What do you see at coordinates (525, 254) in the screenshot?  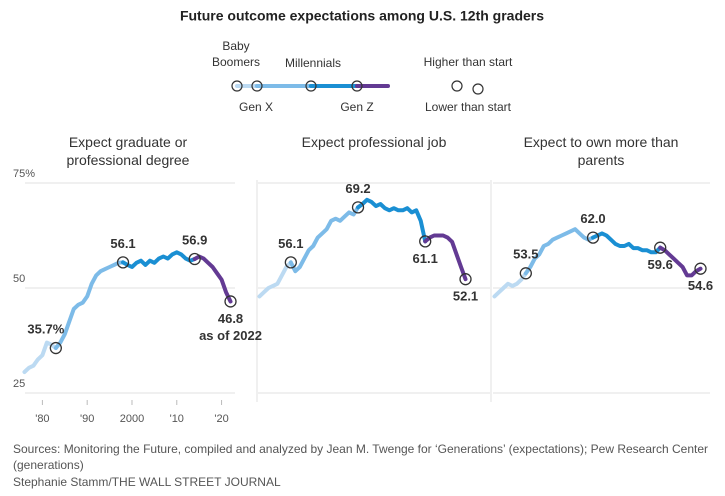 I see `annotation-label: 53.5` at bounding box center [525, 254].